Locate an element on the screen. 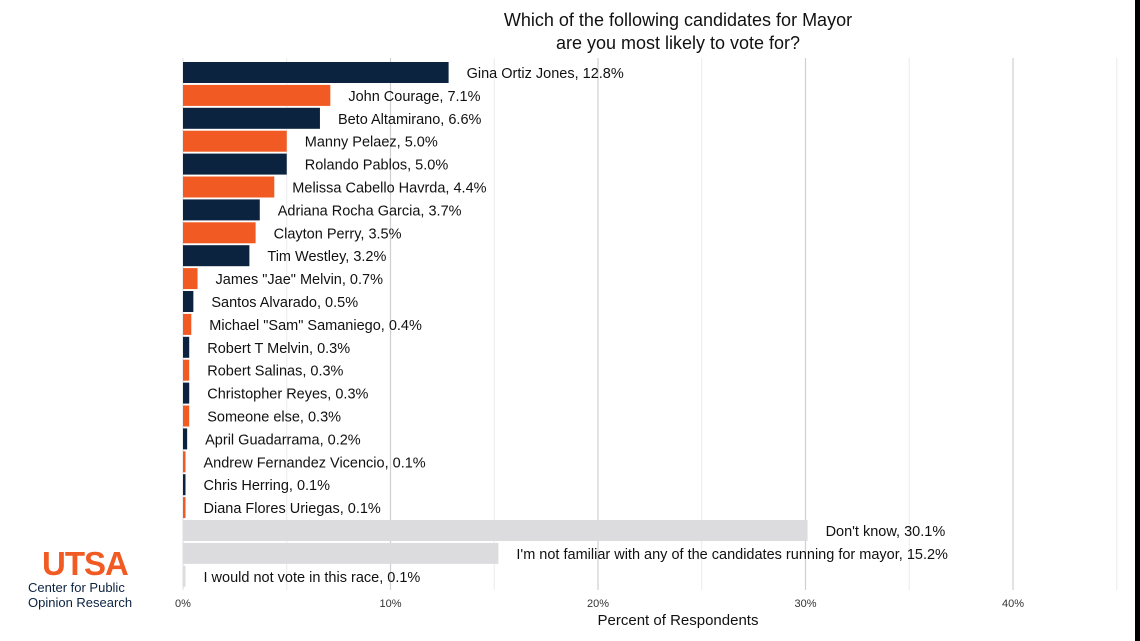 This screenshot has width=1140, height=641. bar-label: James "Jae" Melvin, 0.7% is located at coordinates (300, 280).